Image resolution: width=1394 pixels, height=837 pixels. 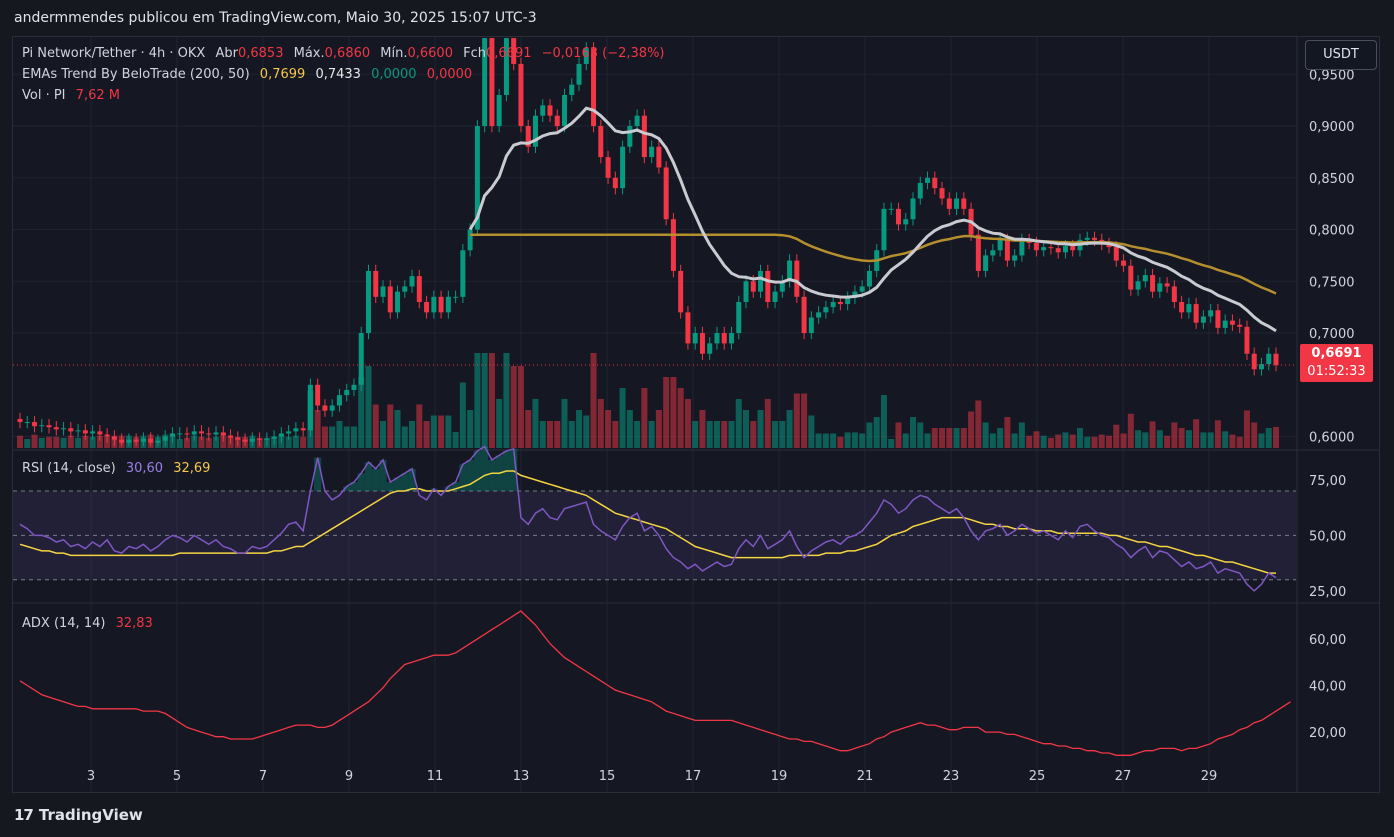 What do you see at coordinates (1341, 55) in the screenshot?
I see `currency-button: USDT` at bounding box center [1341, 55].